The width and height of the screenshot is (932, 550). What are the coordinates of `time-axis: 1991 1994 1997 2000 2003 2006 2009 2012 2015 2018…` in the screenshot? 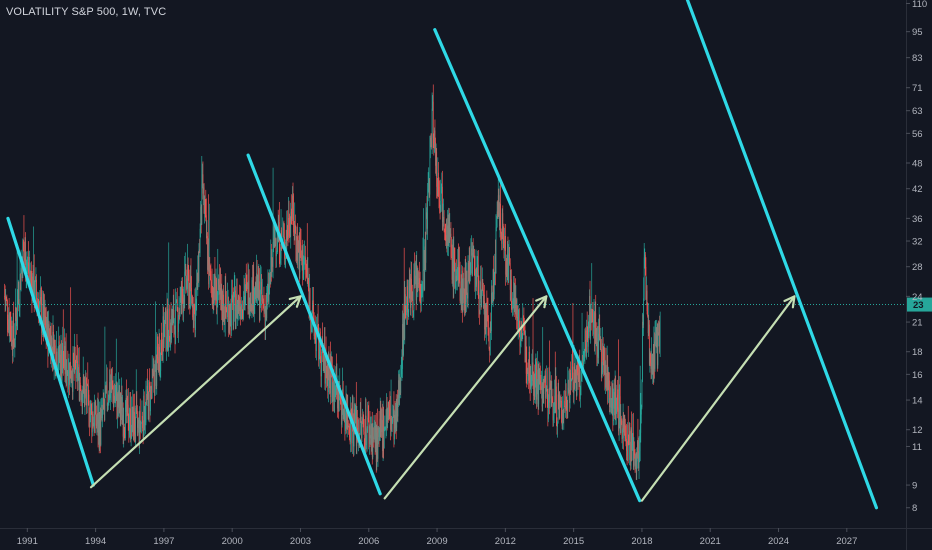 It's located at (466, 537).